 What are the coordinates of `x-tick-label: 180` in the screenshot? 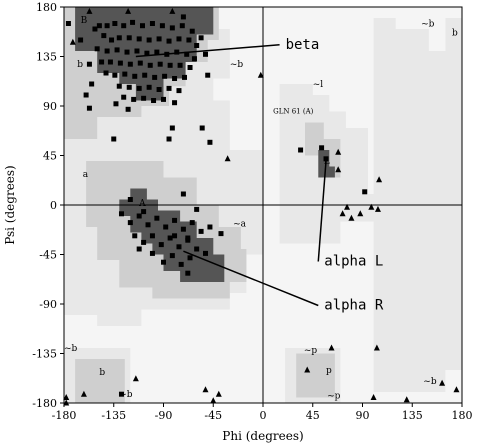 It's located at (462, 415).